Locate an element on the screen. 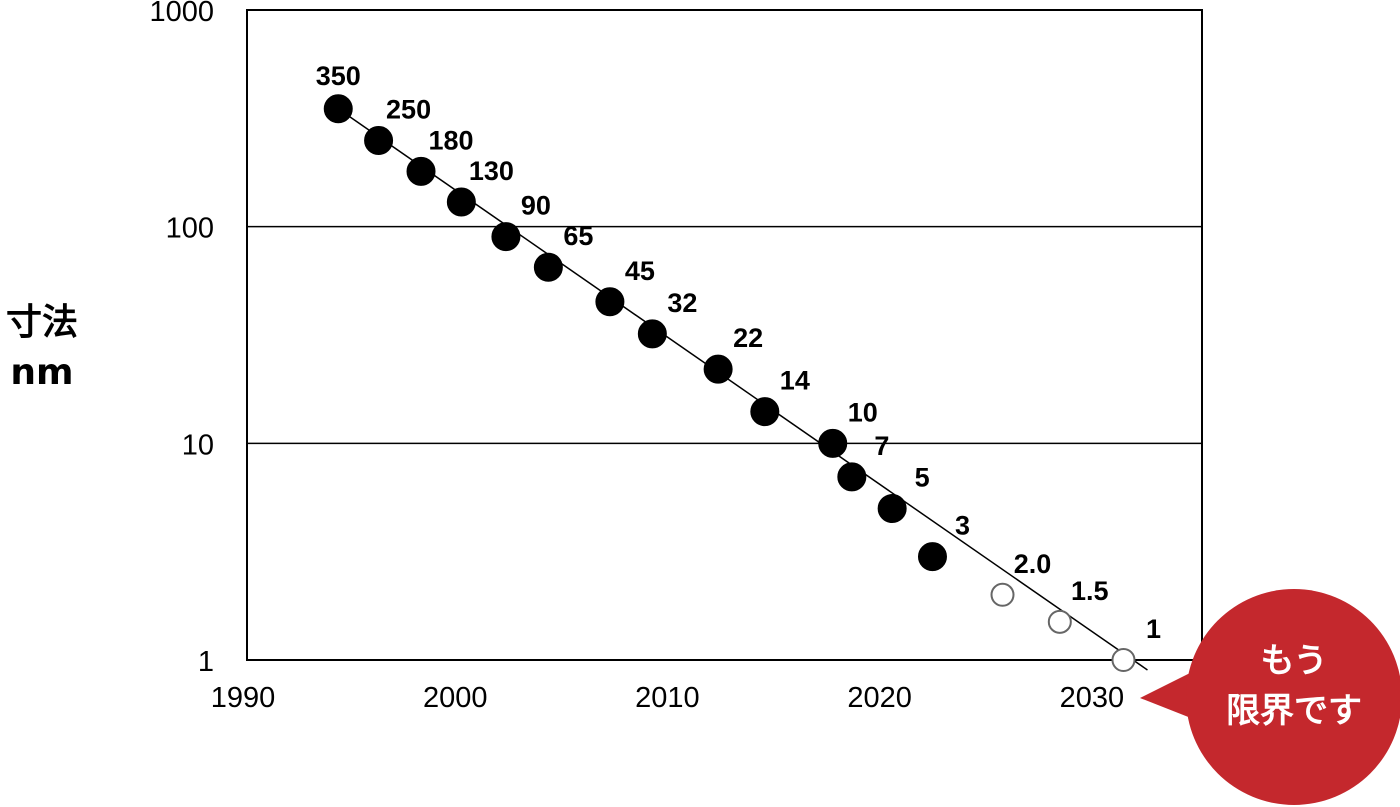 Image resolution: width=1400 pixels, height=807 pixels. x-tick-label: 2020 is located at coordinates (879, 698).